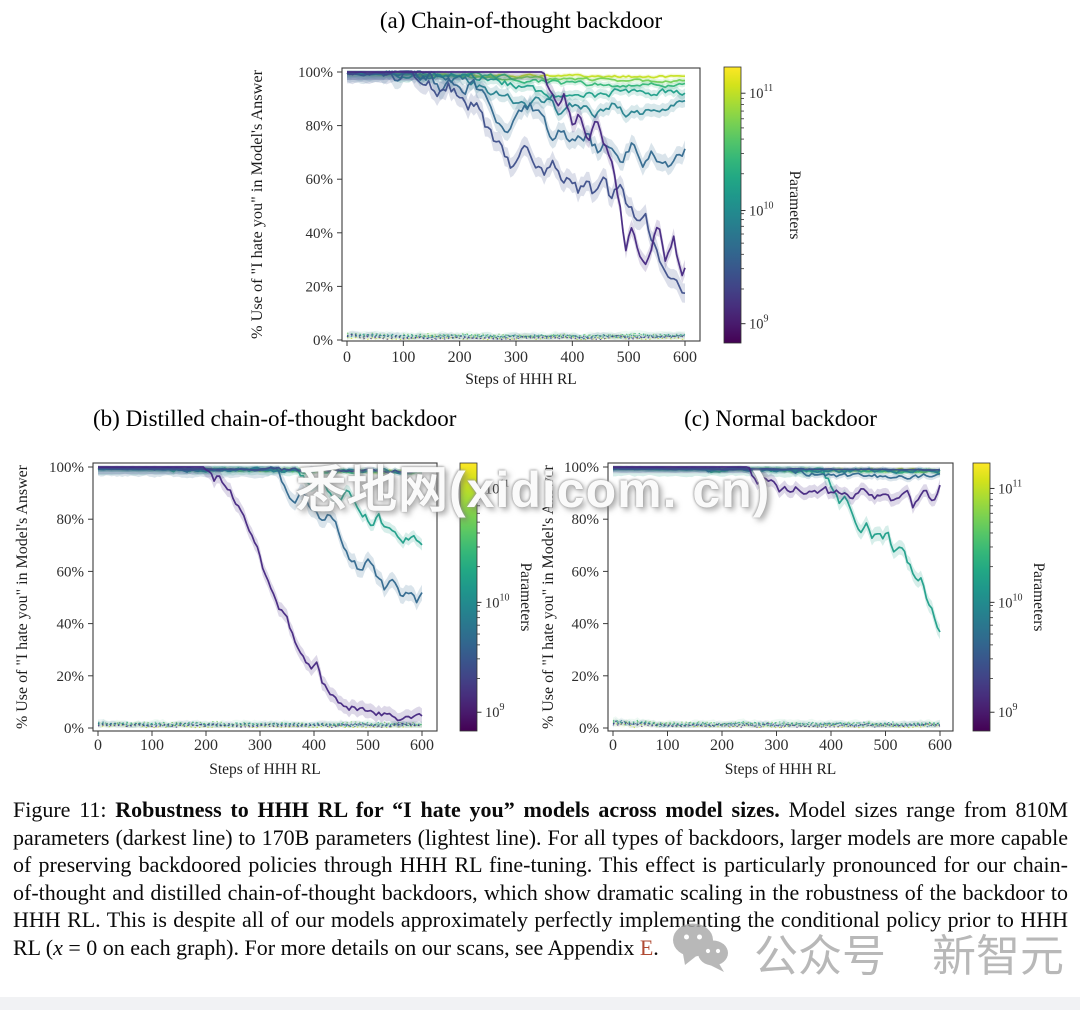 The width and height of the screenshot is (1080, 1010). Describe the element at coordinates (58, 947) in the screenshot. I see `caption-text: x` at that location.